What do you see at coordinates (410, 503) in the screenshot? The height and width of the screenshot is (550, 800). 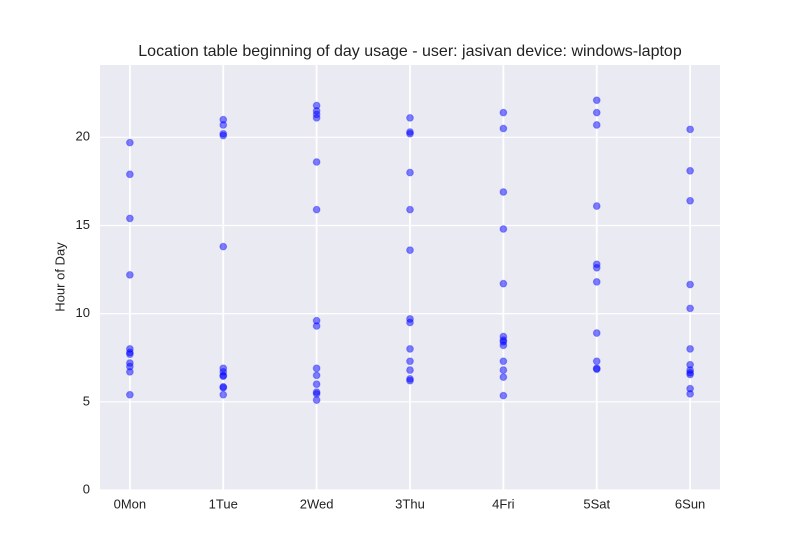 I see `x-tick-label: 3Thu` at bounding box center [410, 503].